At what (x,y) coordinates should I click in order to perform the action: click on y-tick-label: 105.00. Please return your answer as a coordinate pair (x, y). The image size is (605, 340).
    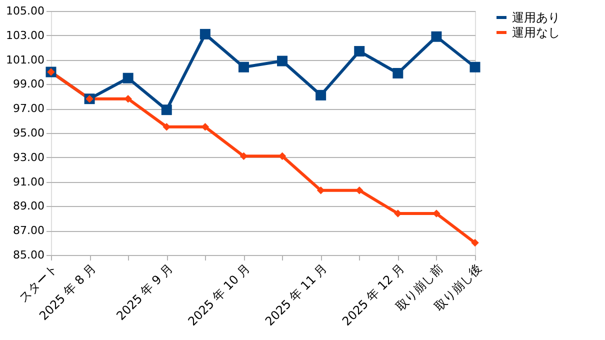
    Looking at the image, I should click on (25, 11).